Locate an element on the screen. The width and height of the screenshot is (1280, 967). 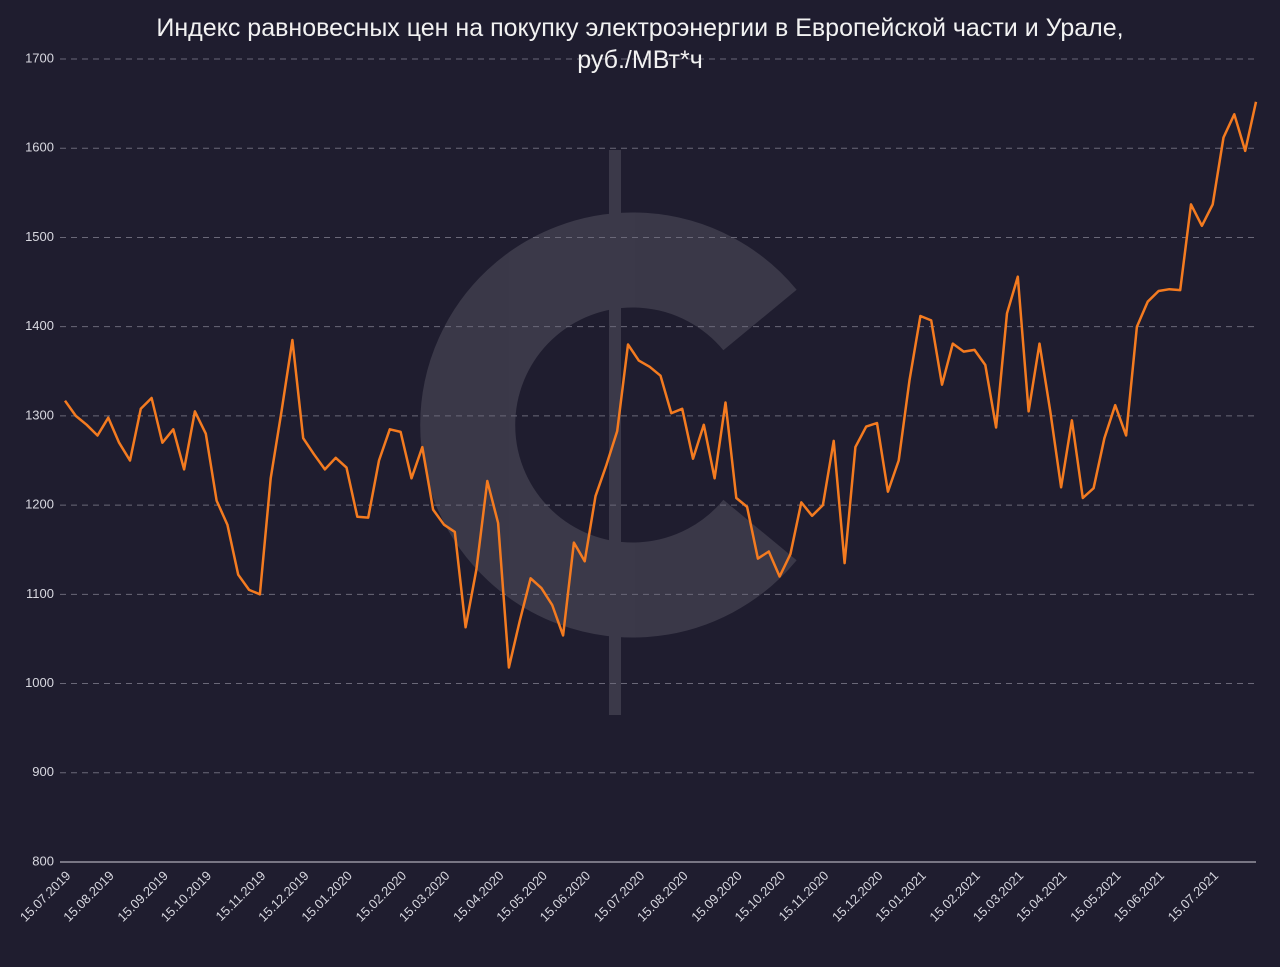
y-tick-label: 1100 is located at coordinates (40, 593).